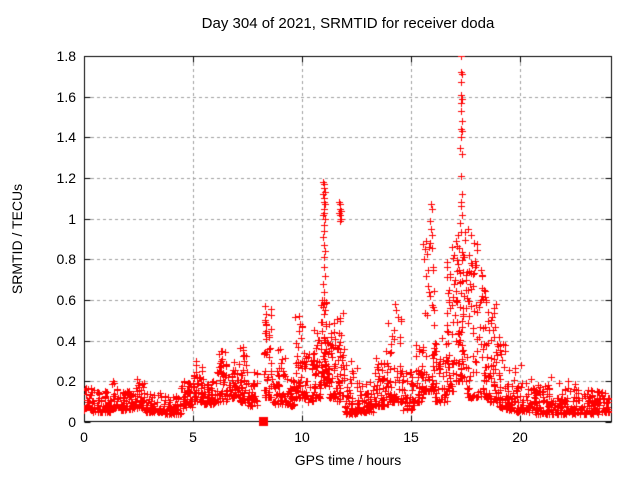  Describe the element at coordinates (193, 437) in the screenshot. I see `x-tick-label: 5` at that location.